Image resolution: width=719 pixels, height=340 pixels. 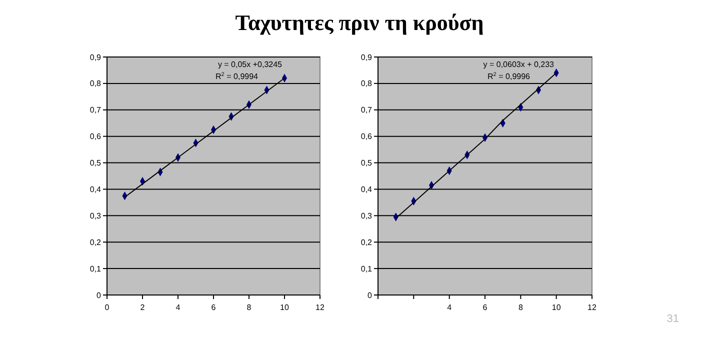 I want to click on x-tick-label: 0, so click(x=107, y=307).